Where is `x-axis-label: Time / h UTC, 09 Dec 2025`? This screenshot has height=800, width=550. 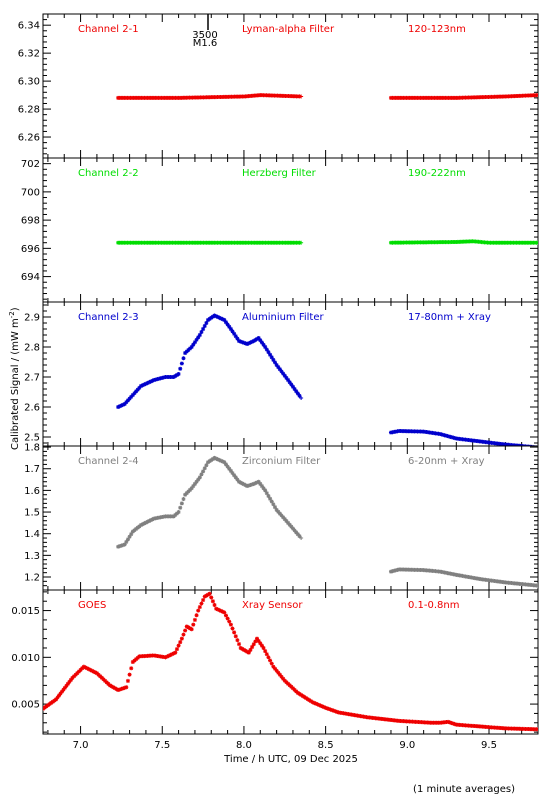 x-axis-label: Time / h UTC, 09 Dec 2025 is located at coordinates (290, 759).